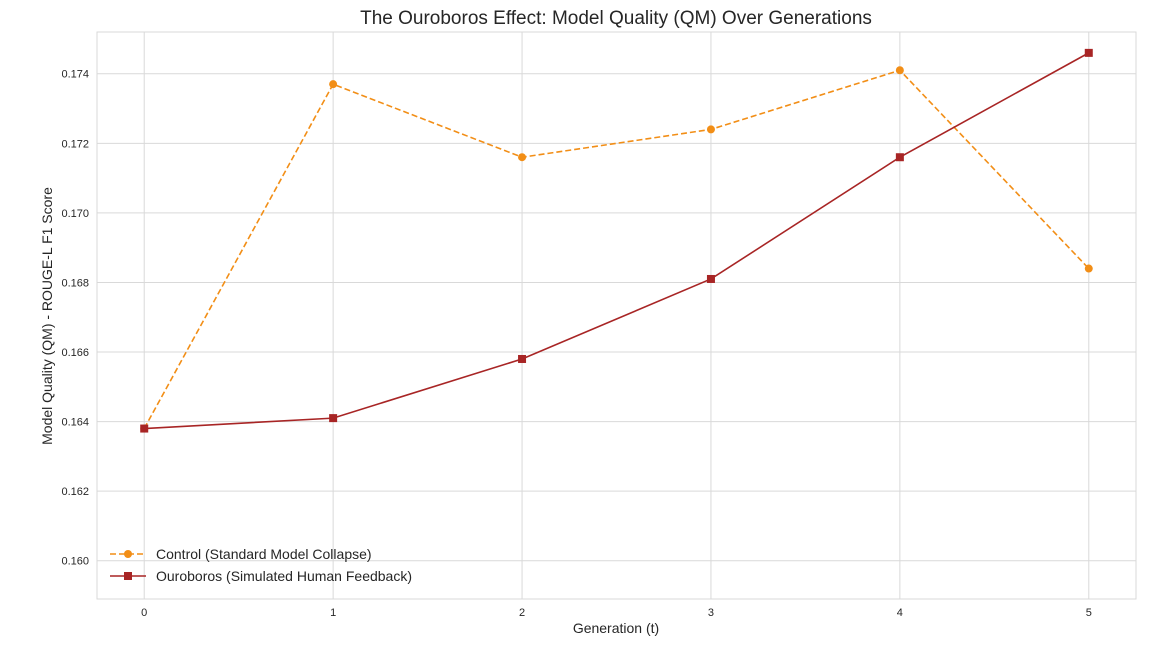 The height and width of the screenshot is (651, 1164). I want to click on legend-item: Ouroboros (Simulated Human Feedback), so click(261, 576).